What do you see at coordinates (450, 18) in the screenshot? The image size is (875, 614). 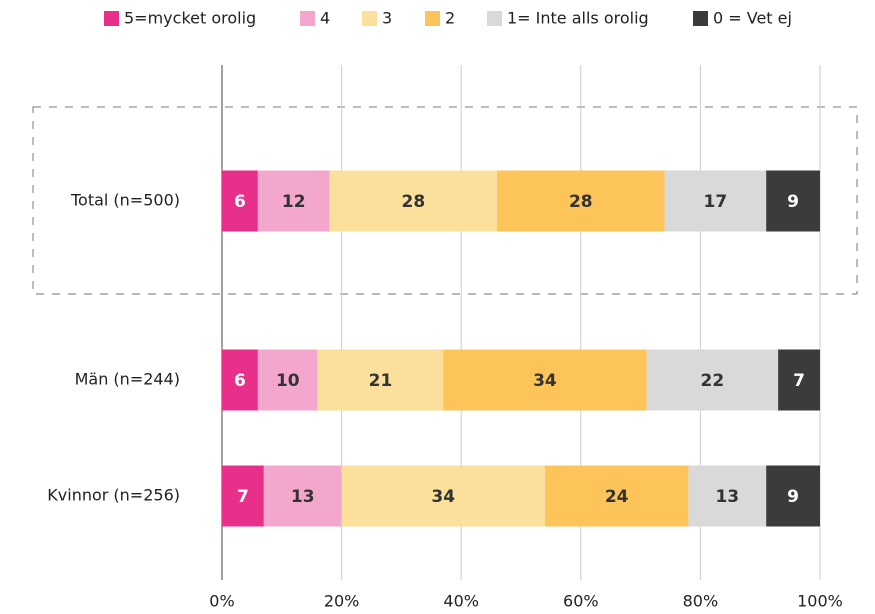 I see `legend-label: 2` at bounding box center [450, 18].